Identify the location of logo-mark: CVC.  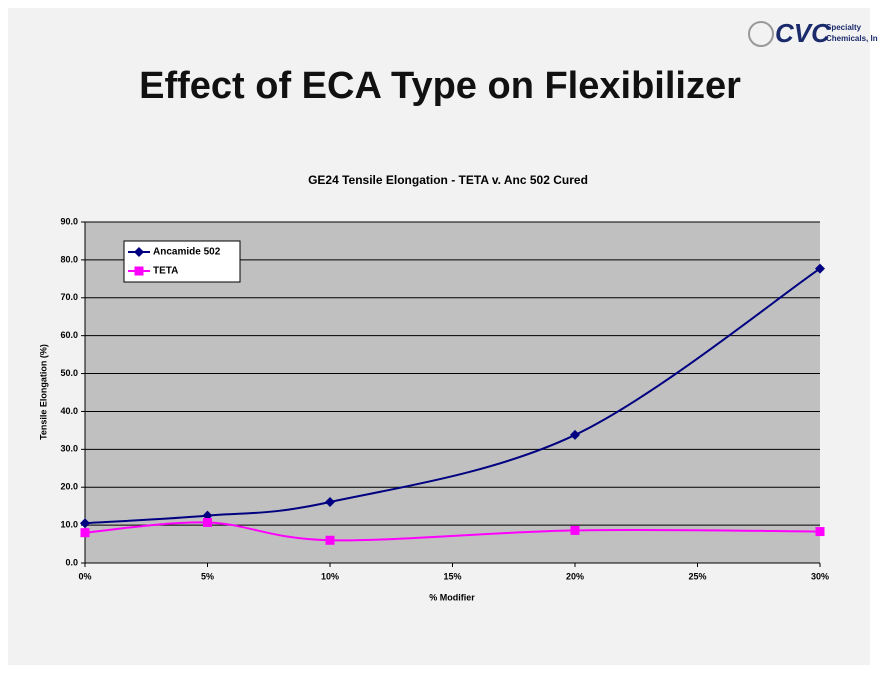
(803, 33).